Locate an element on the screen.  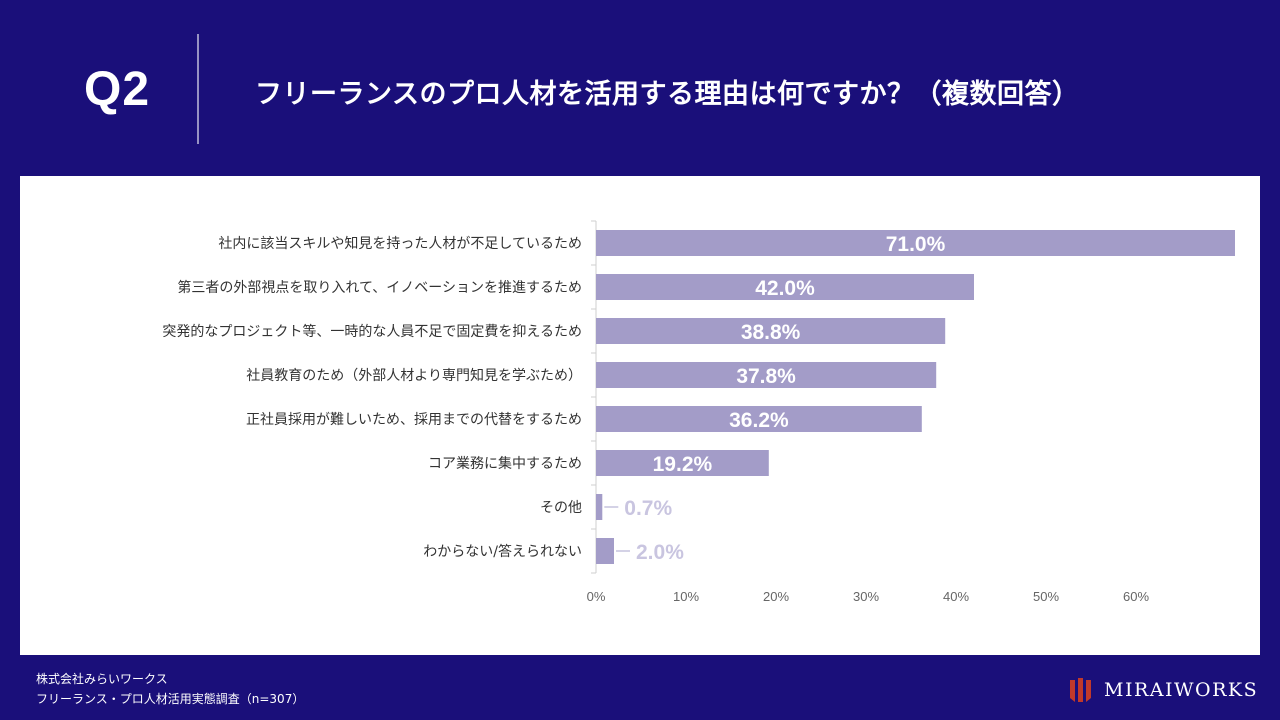
category-label: 社内に該当スキルや知見を持った人材が不足しているため is located at coordinates (400, 243).